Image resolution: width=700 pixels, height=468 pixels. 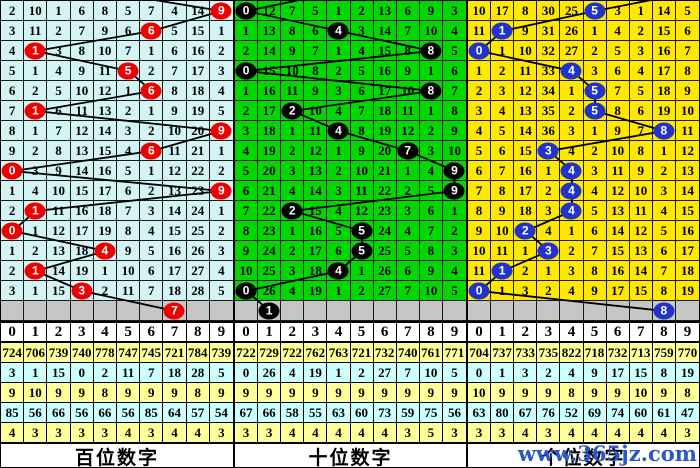 I want to click on stats-cell: 18, so click(x=175, y=373).